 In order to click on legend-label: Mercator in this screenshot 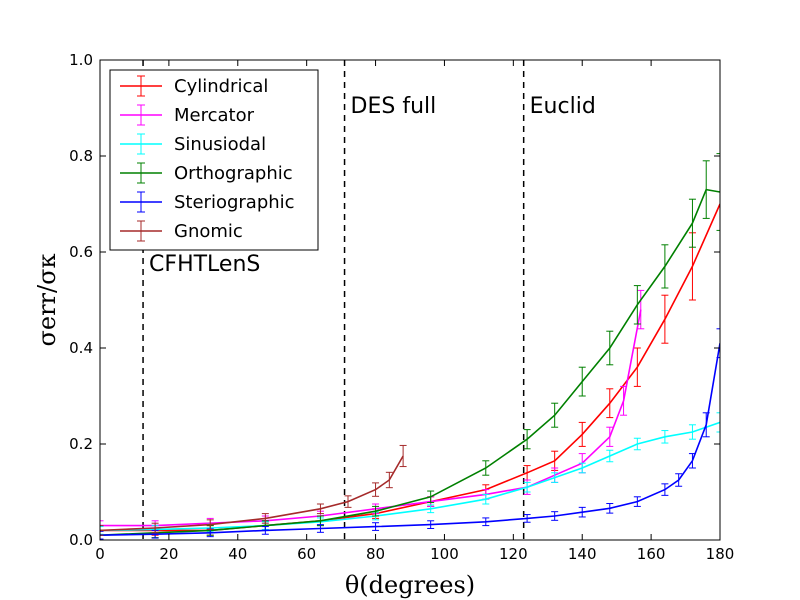, I will do `click(214, 115)`.